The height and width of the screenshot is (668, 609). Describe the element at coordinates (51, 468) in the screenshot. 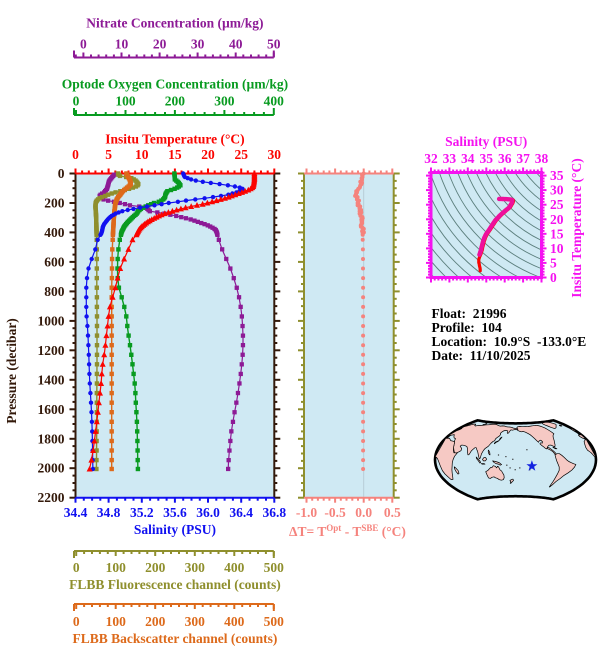

I see `svg-text: 2000` at that location.